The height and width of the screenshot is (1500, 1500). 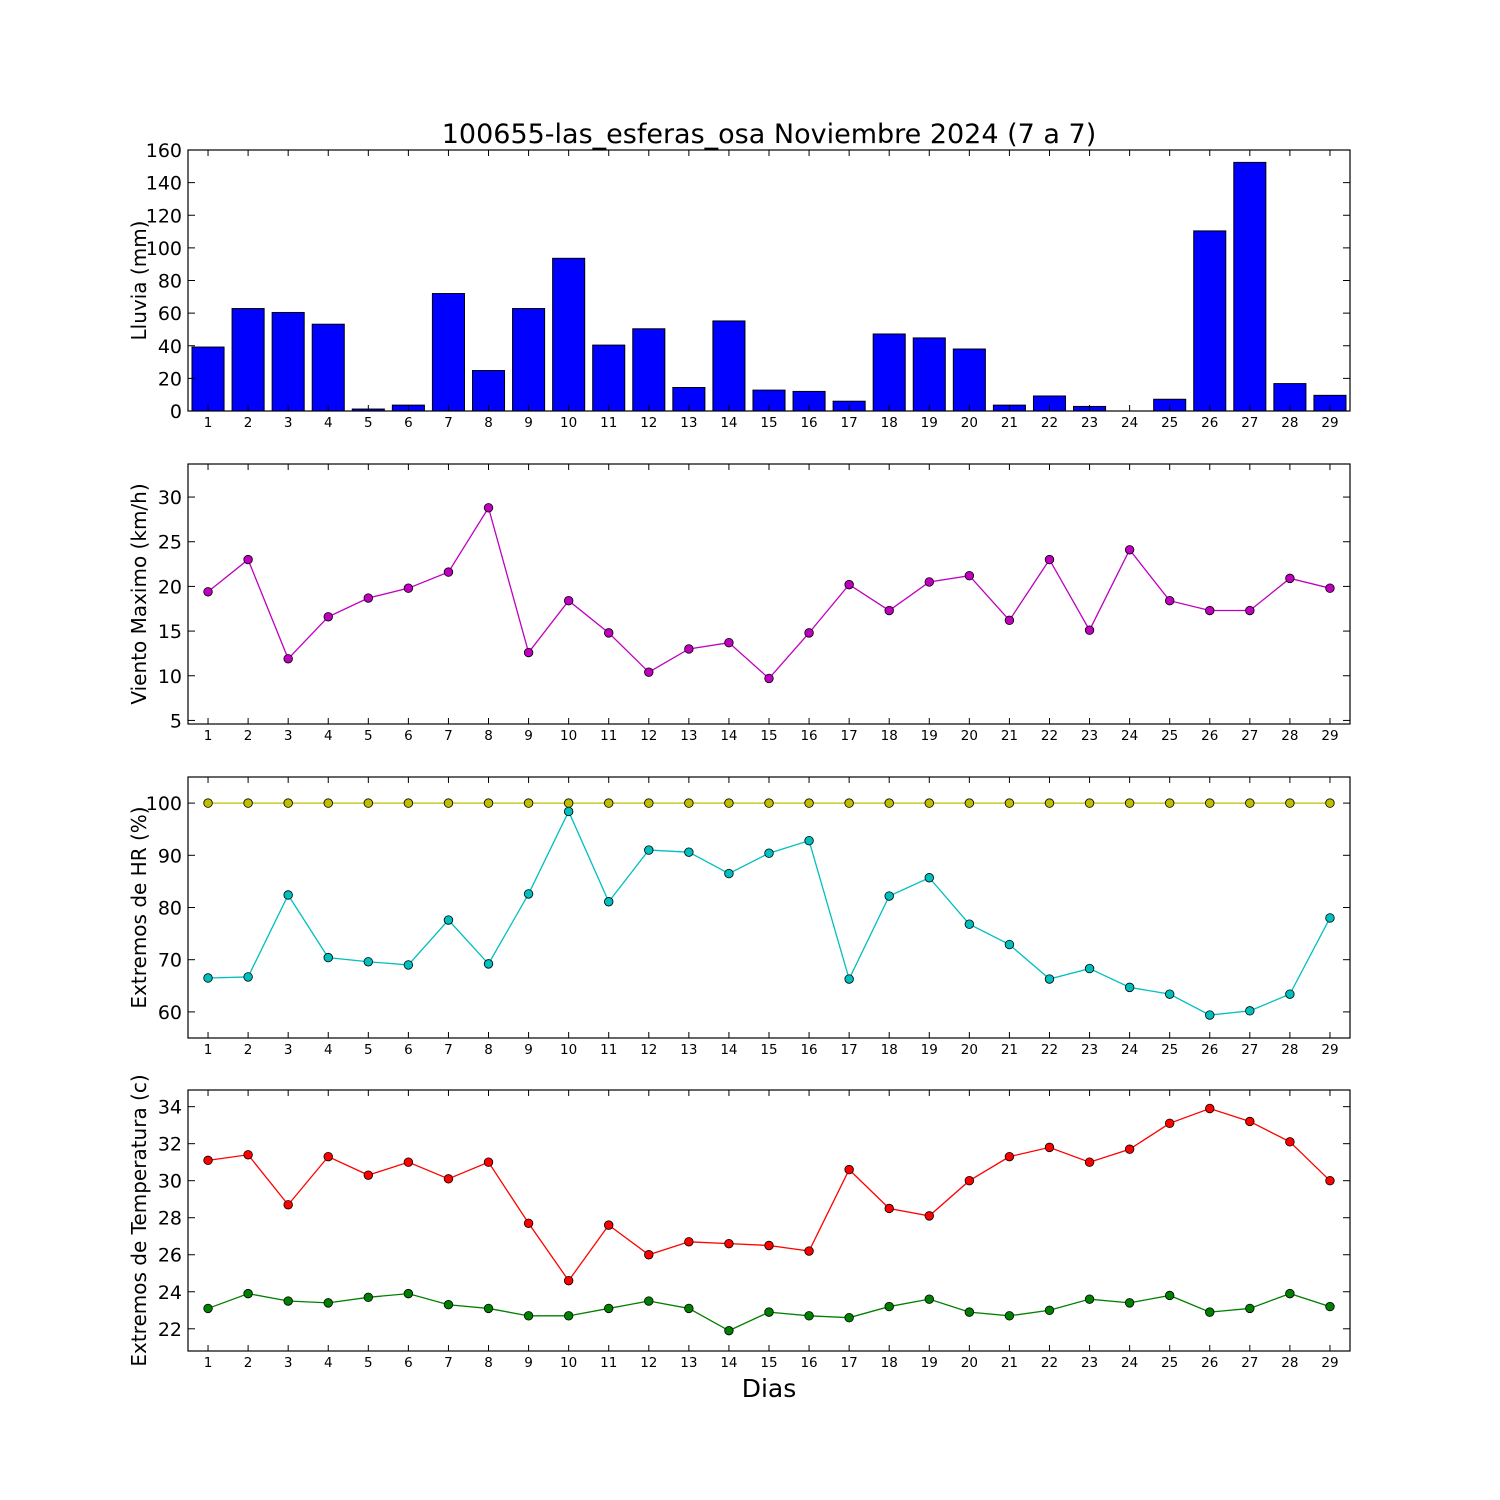 I want to click on hr-xtick-label: 28, so click(x=1289, y=1050).